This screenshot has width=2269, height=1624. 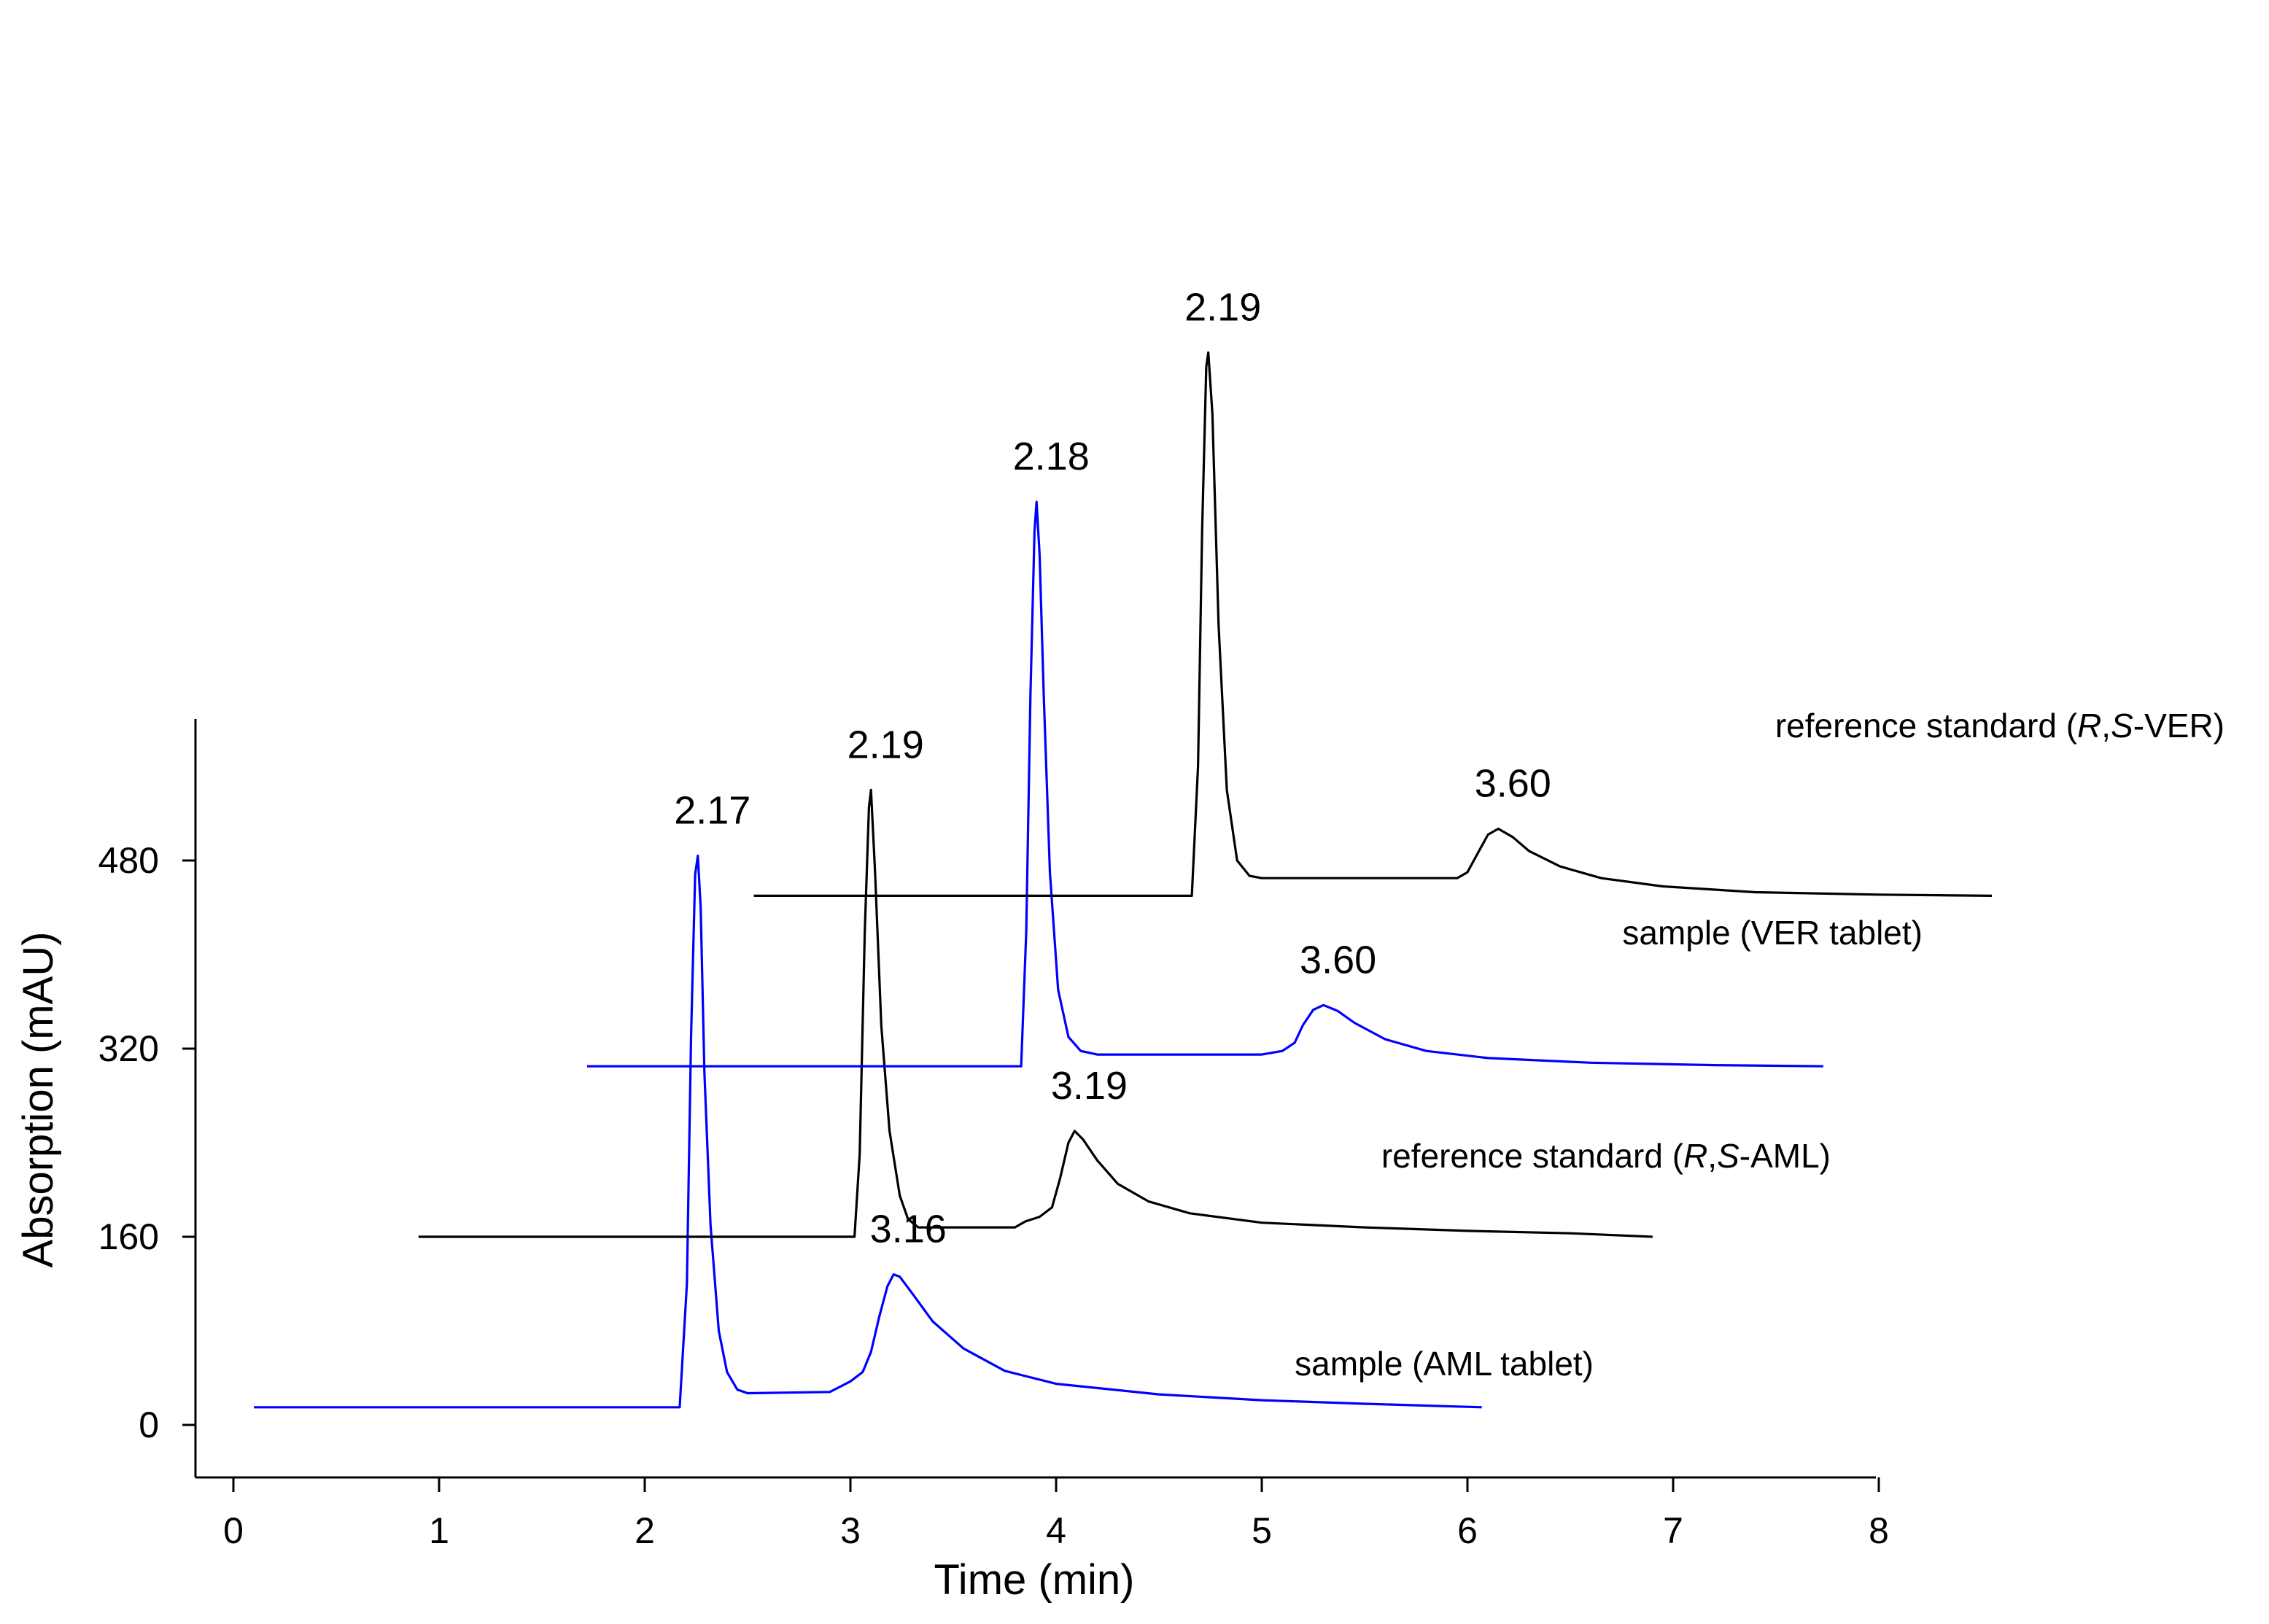 I want to click on x-tick-label: 5, so click(x=1262, y=1530).